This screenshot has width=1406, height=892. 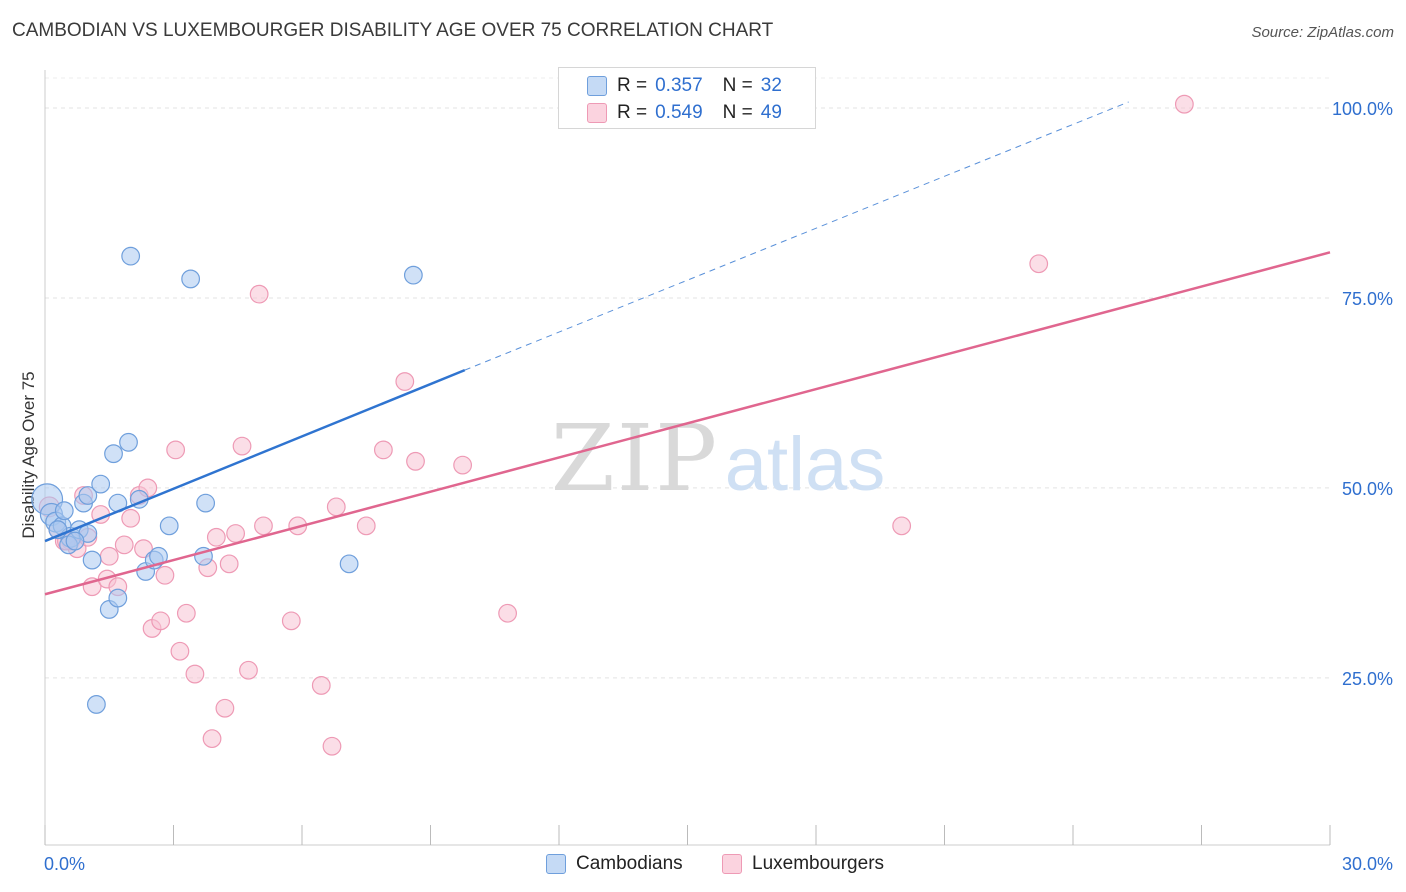 I want to click on legend-swatch-blue, so click(x=597, y=86).